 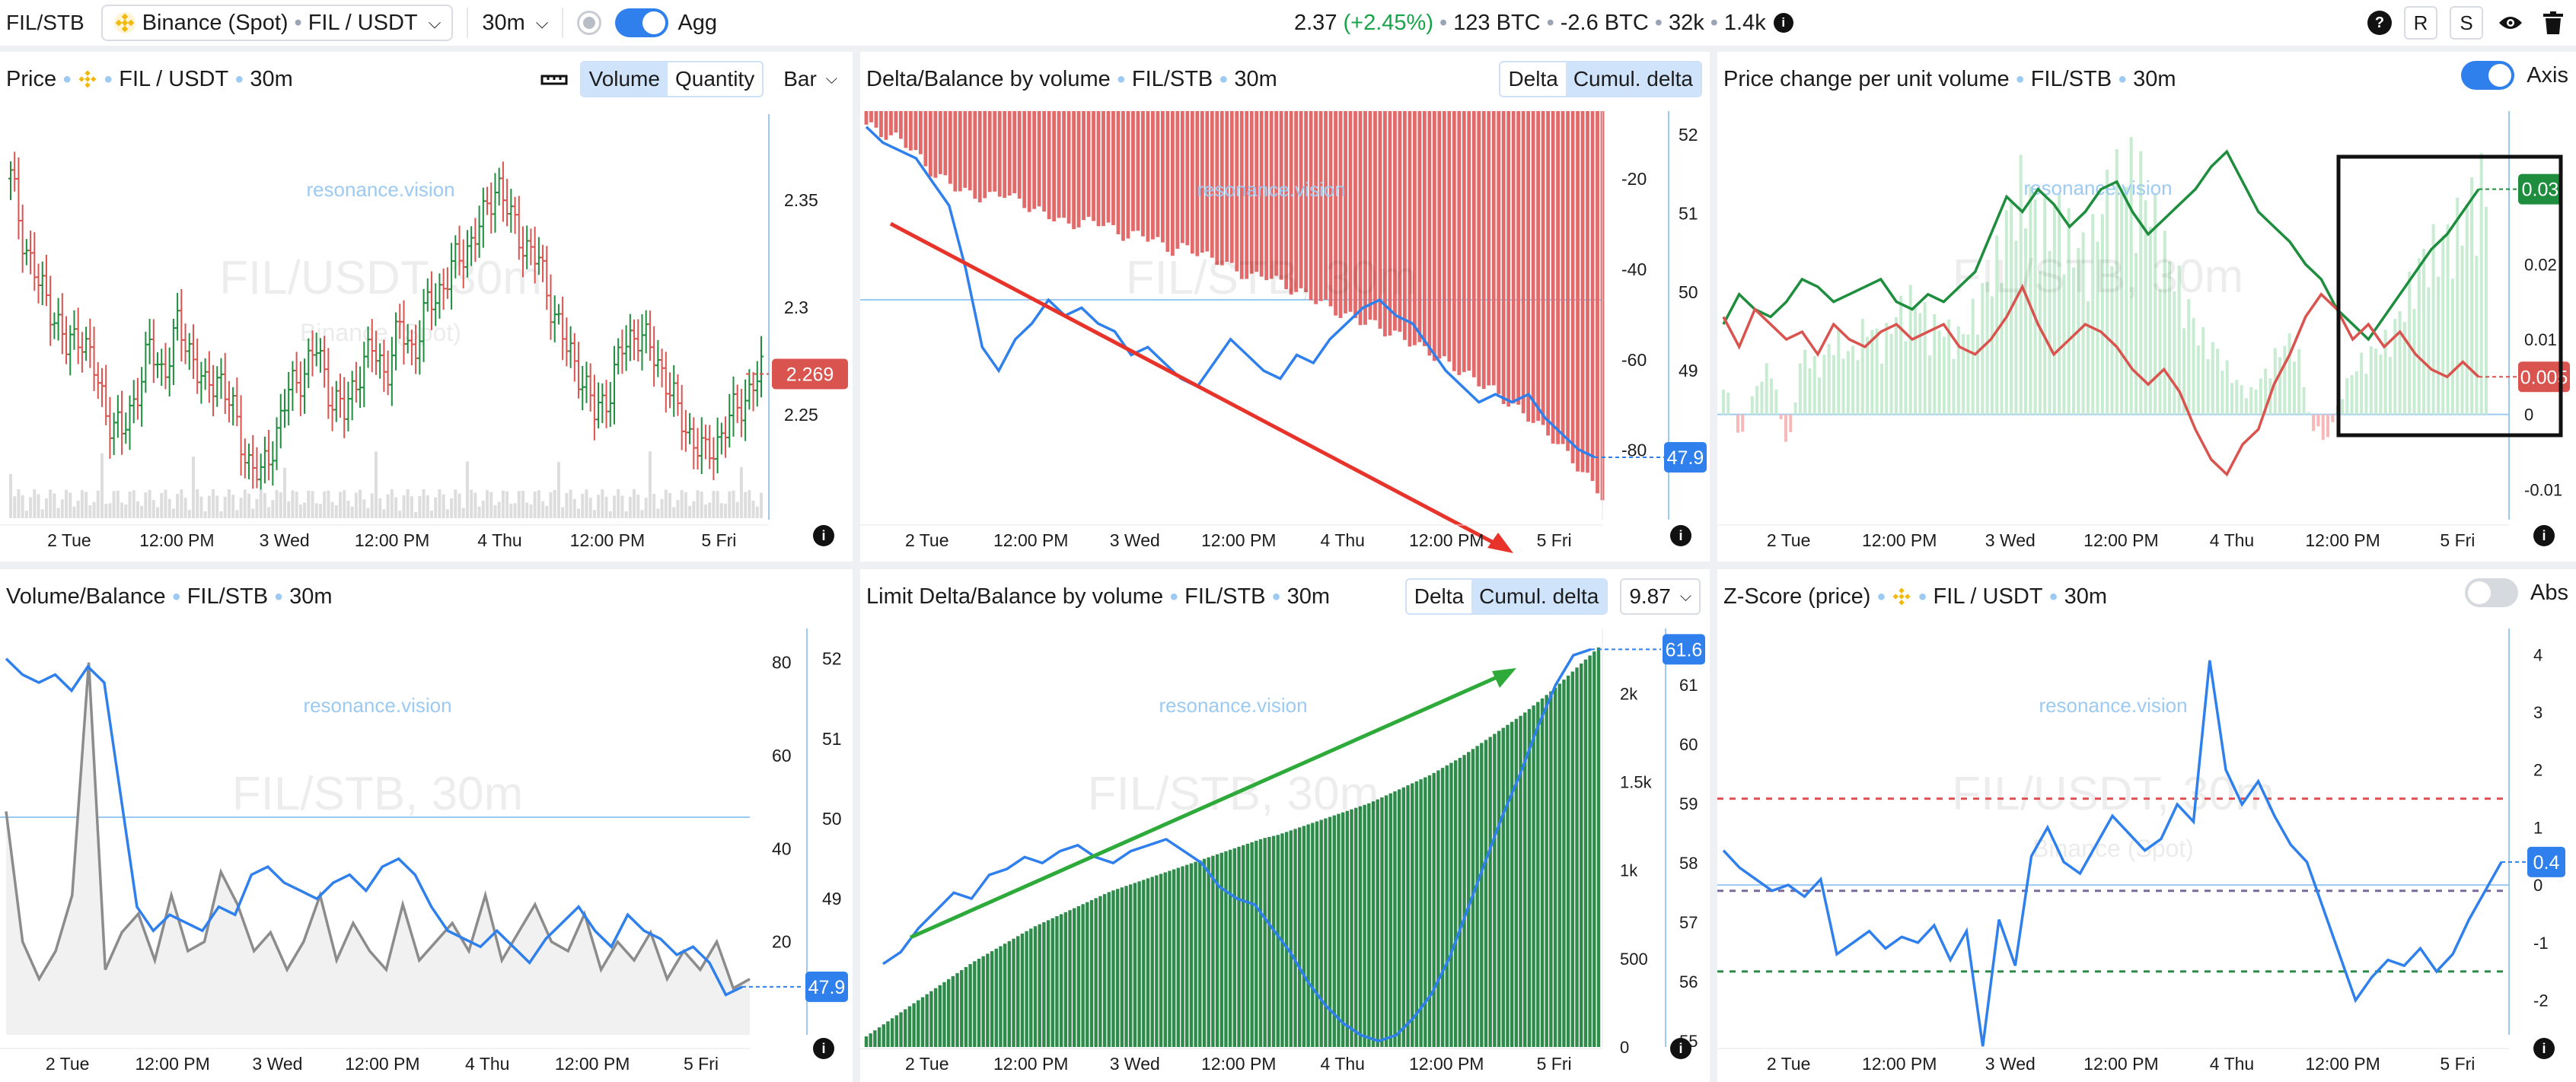 I want to click on y-tick-label-right: 57, so click(x=1689, y=922).